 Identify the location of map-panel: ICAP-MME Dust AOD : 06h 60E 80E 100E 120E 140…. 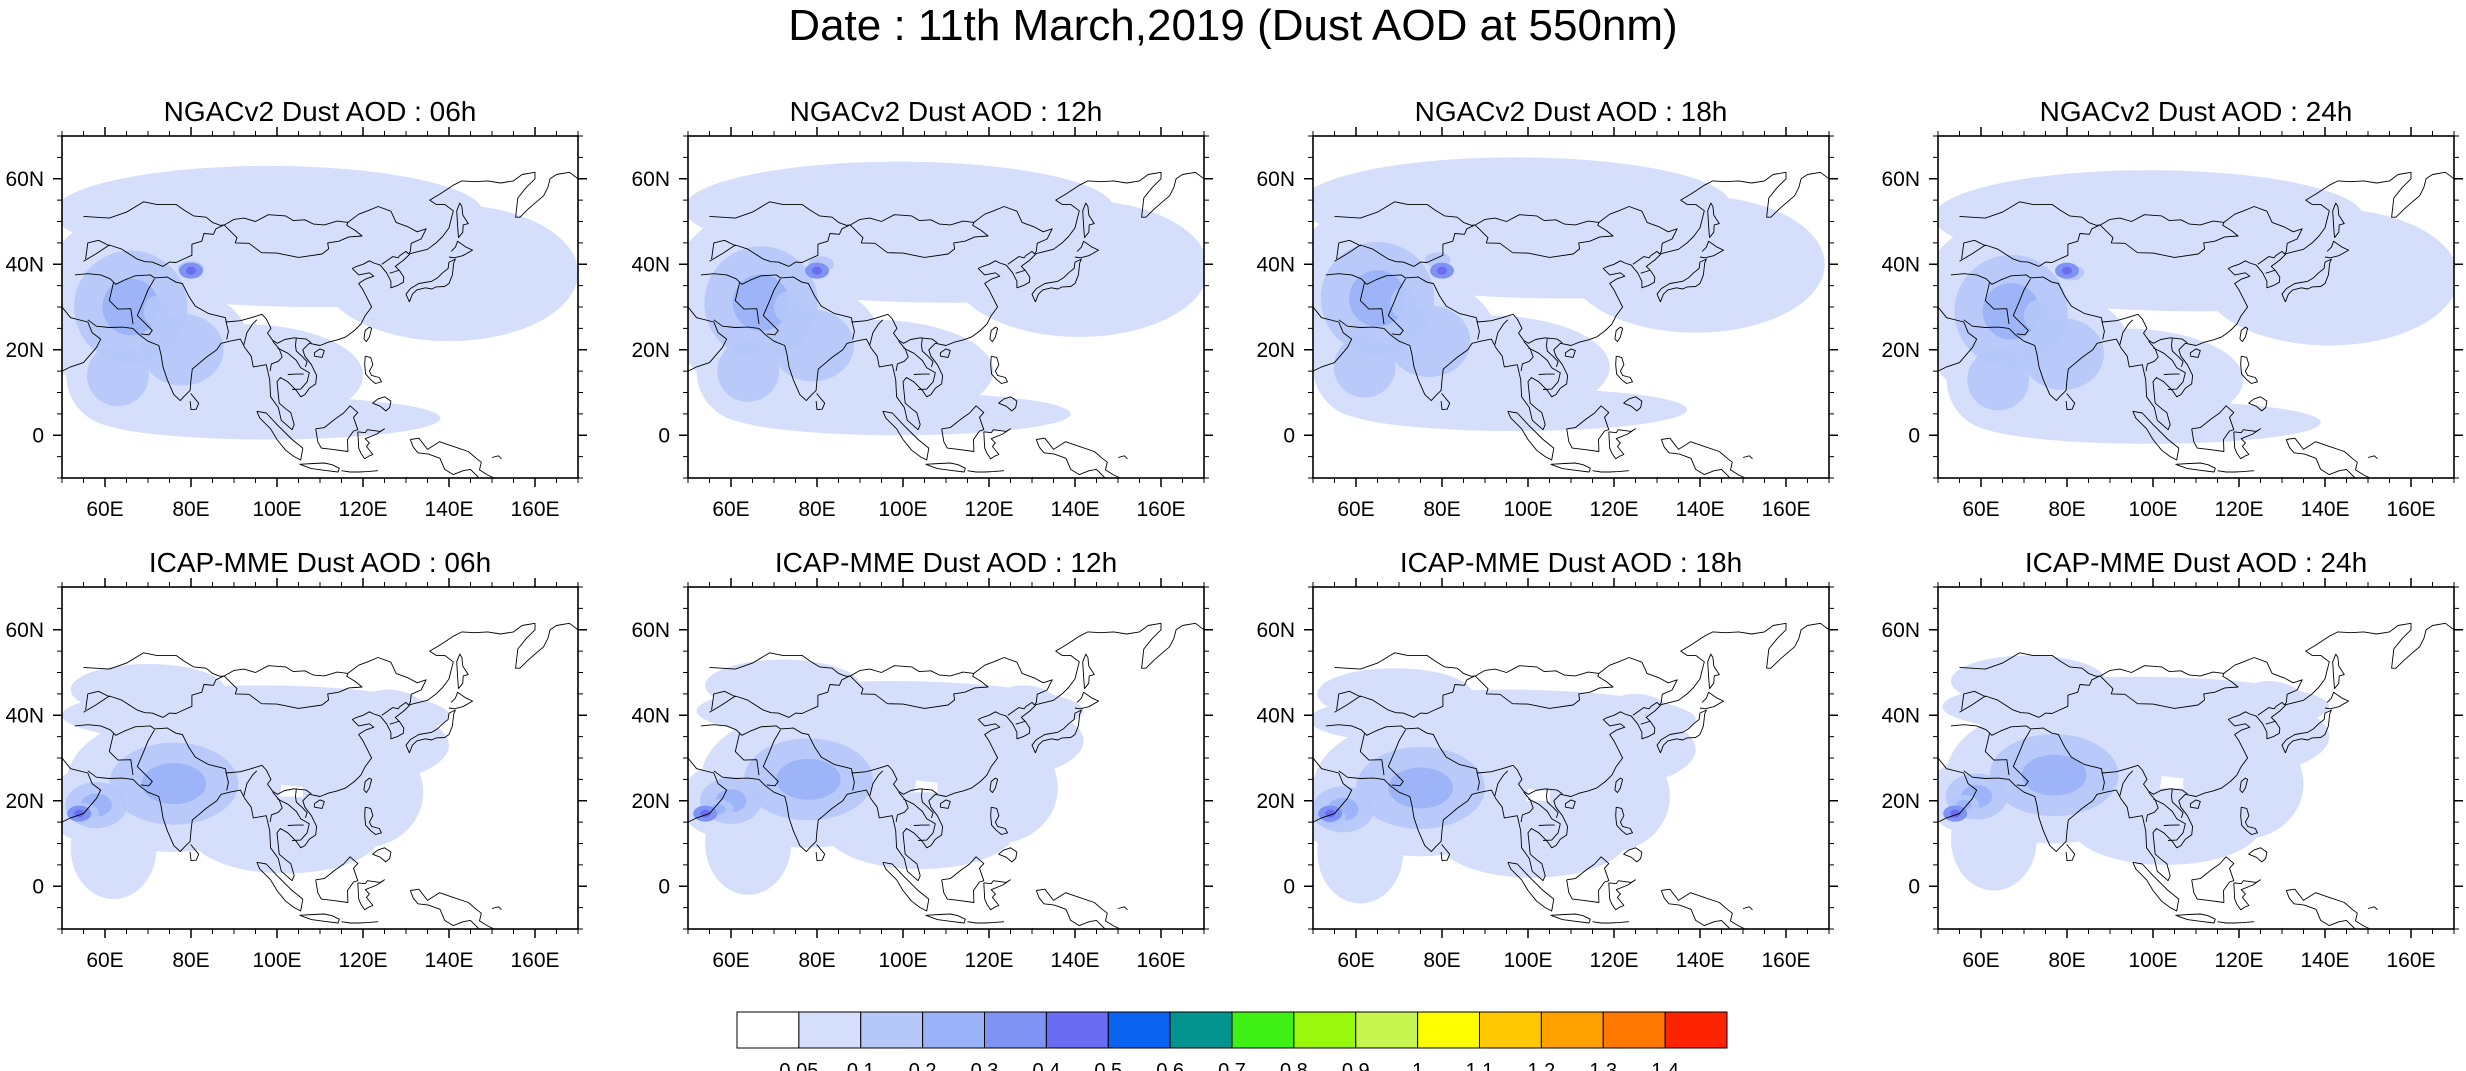
(296, 759).